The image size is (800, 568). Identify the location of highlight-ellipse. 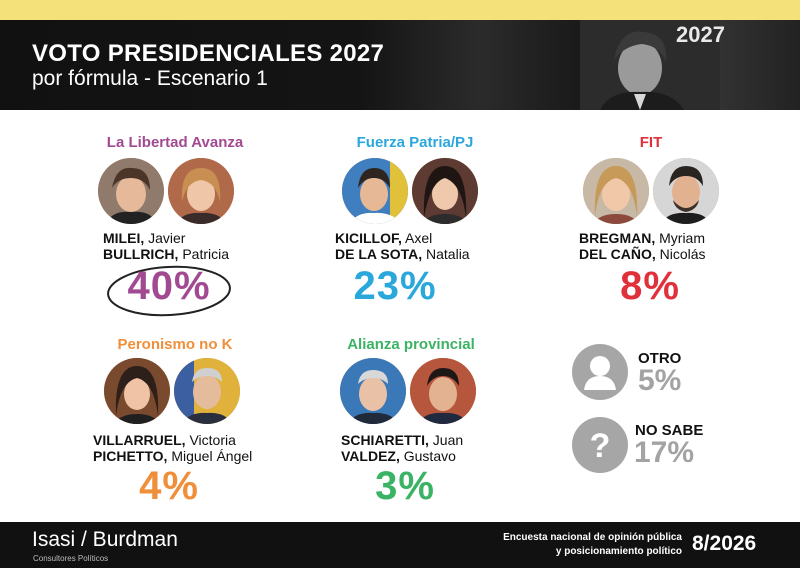
(169, 291).